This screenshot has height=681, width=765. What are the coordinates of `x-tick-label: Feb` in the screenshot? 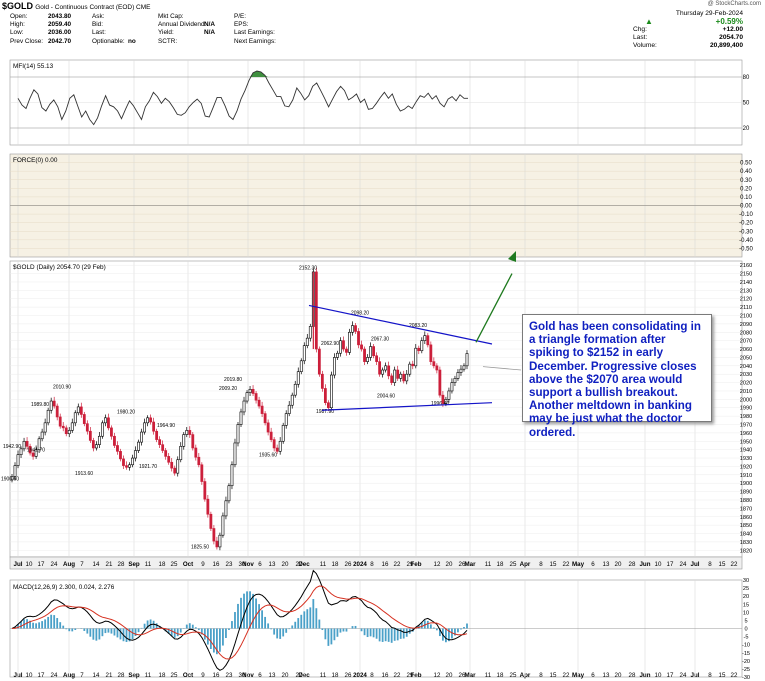 It's located at (415, 564).